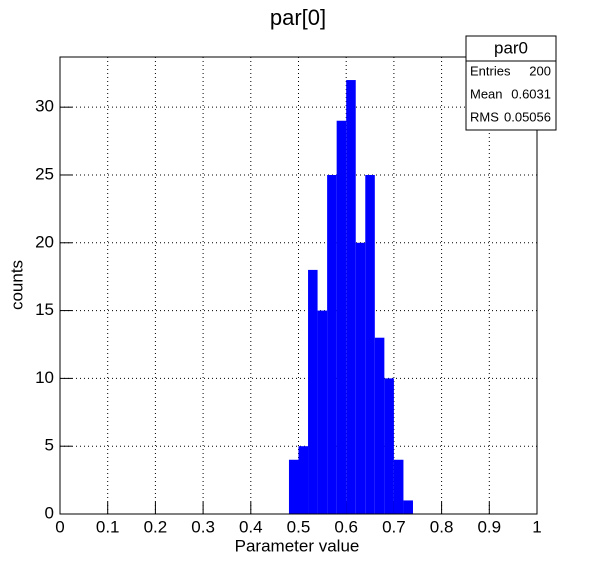 The height and width of the screenshot is (572, 596). Describe the element at coordinates (203, 526) in the screenshot. I see `x-tick-label: 0.3` at that location.